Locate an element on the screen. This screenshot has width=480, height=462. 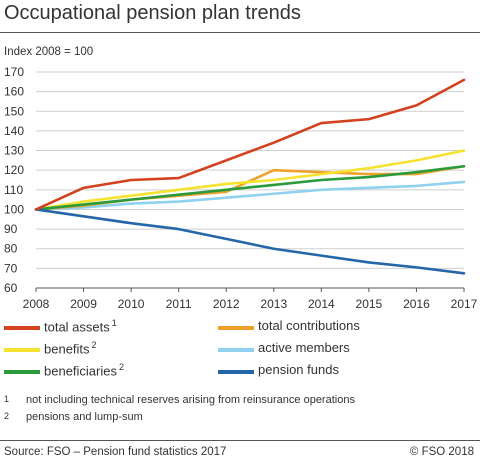
chart-title: Occupational pension plan trends is located at coordinates (152, 13).